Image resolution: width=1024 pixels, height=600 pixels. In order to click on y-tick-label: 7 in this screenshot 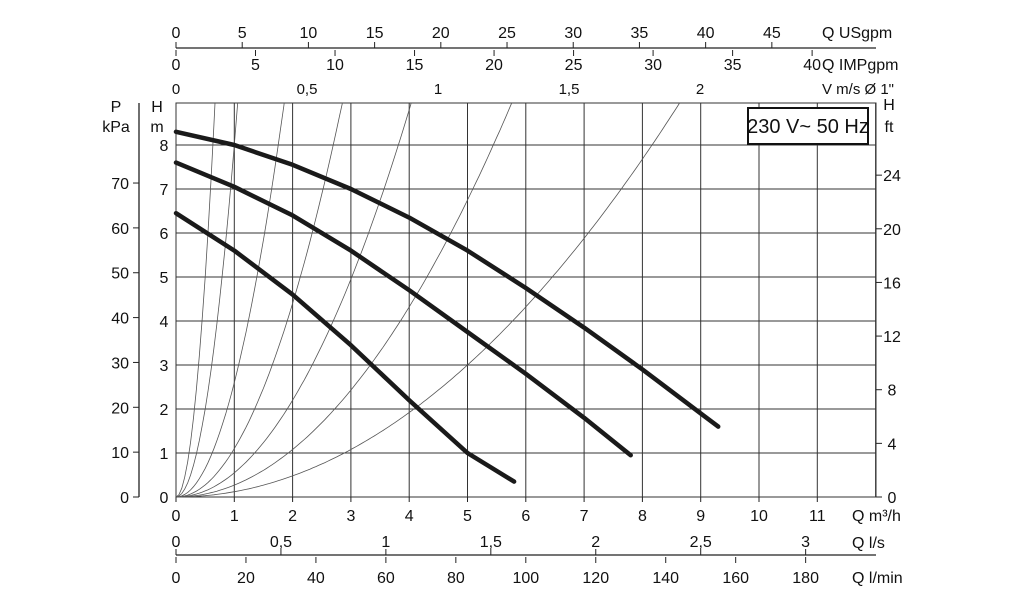, I will do `click(164, 190)`.